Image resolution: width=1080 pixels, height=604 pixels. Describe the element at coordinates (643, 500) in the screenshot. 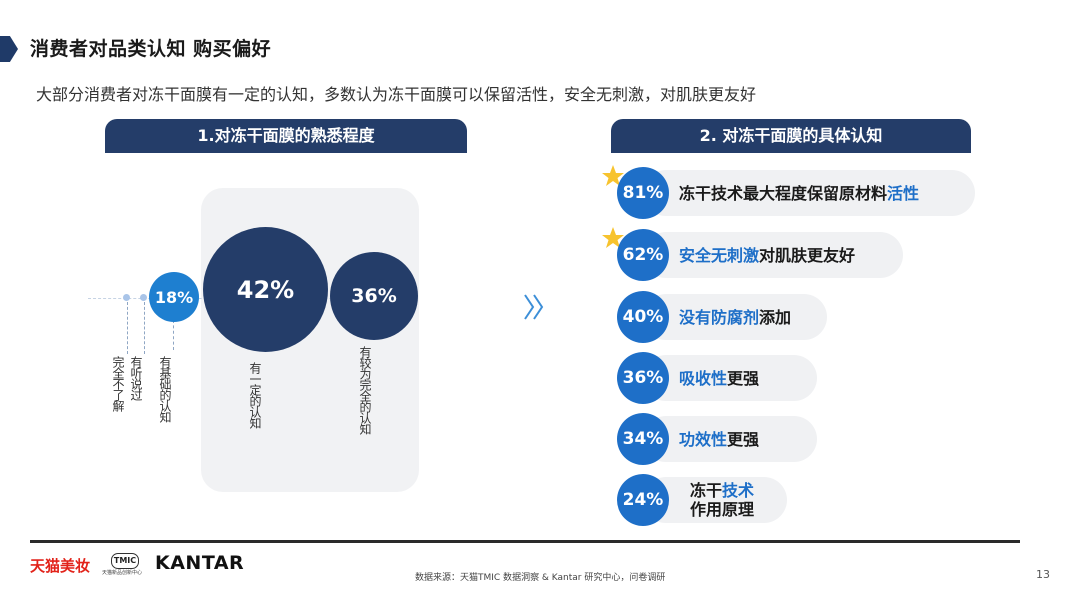

I see `perception-percent: 24%` at that location.